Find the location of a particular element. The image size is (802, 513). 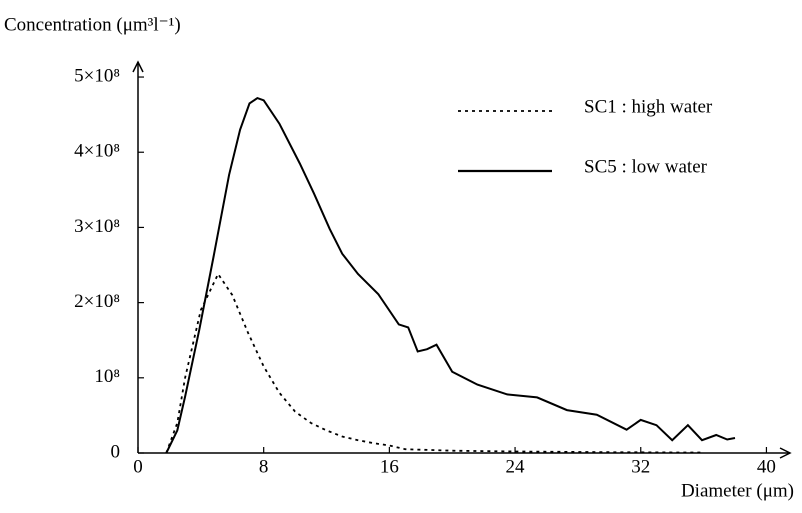

x-tick-label: 8 is located at coordinates (264, 466).